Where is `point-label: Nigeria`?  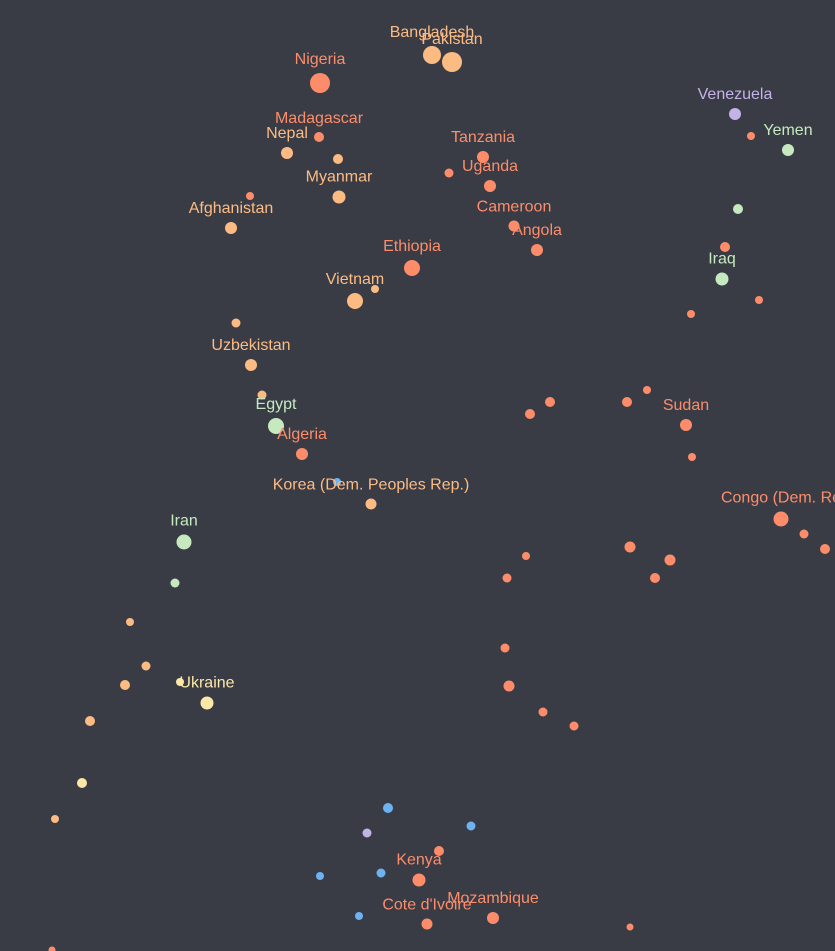 point-label: Nigeria is located at coordinates (320, 59).